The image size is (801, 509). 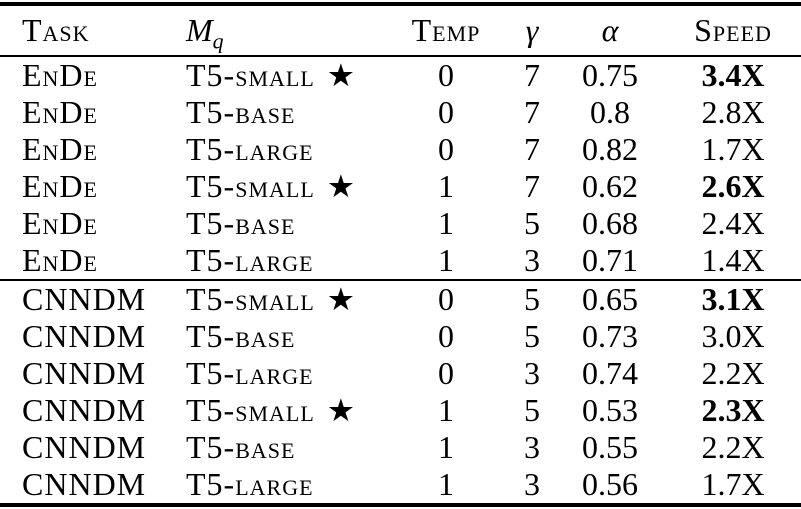 What do you see at coordinates (400, 485) in the screenshot?
I see `table-row: CNNDM T5-large 1 3 0.56 1.7X` at bounding box center [400, 485].